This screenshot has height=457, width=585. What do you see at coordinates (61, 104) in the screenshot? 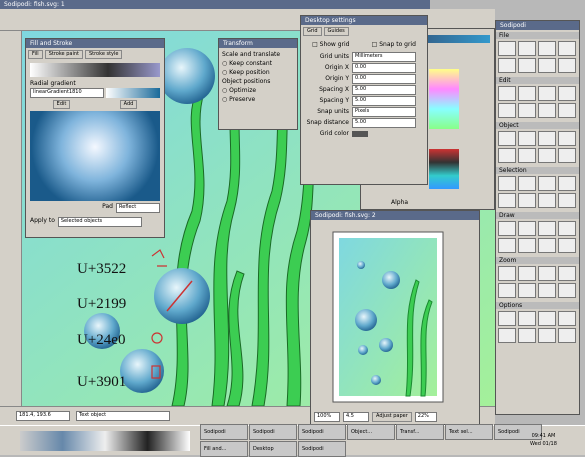
I see `button: Edit` at bounding box center [61, 104].